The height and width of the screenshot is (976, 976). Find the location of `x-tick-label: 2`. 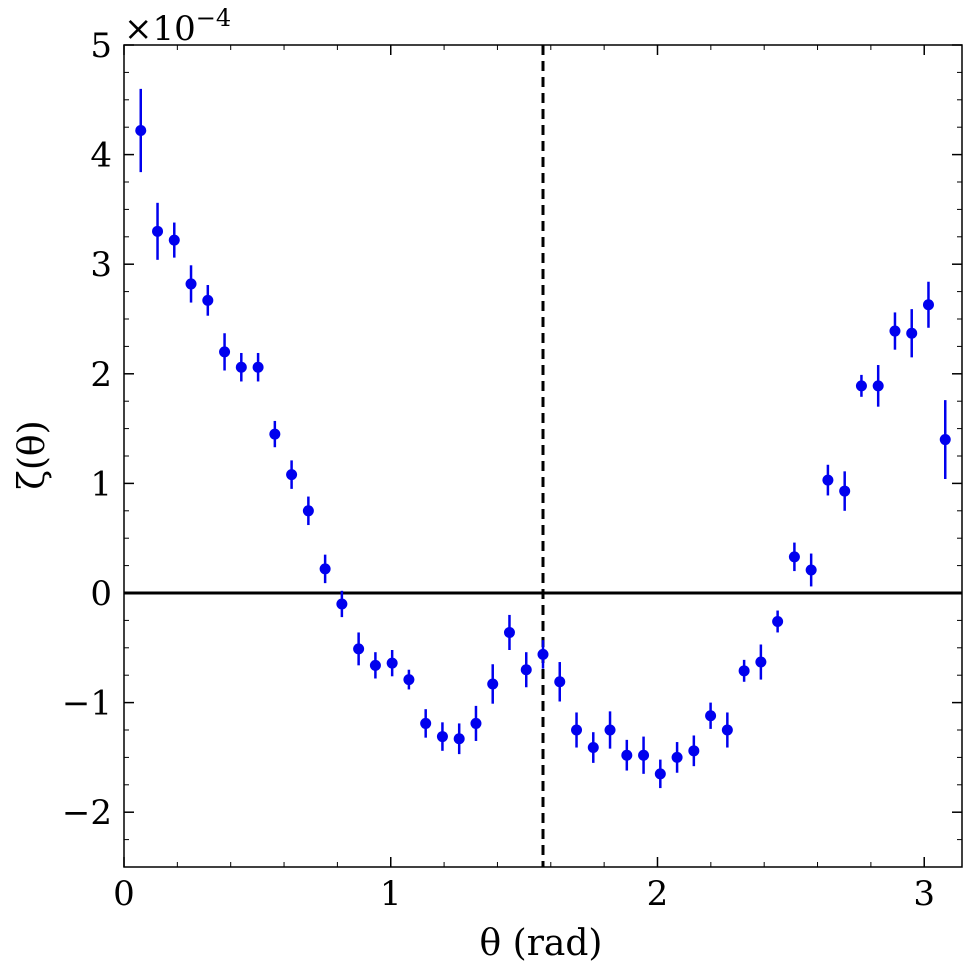

x-tick-label: 2 is located at coordinates (658, 894).